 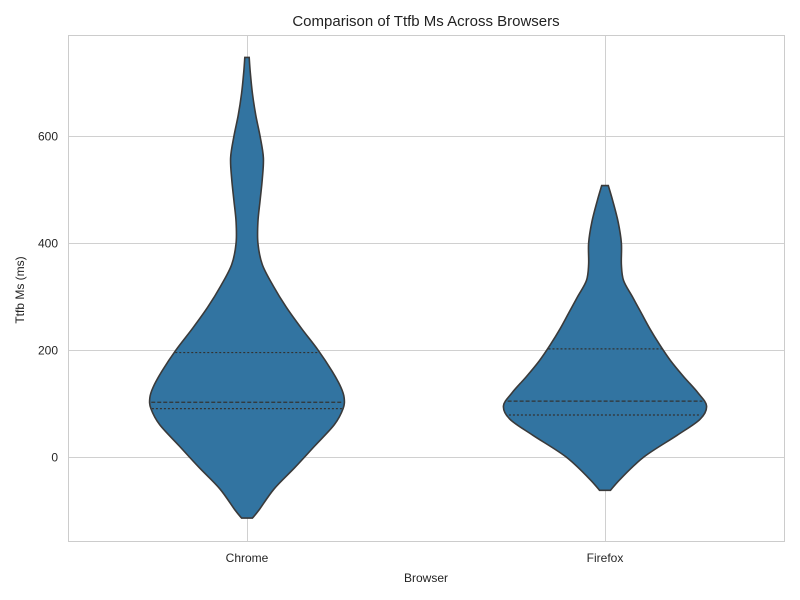 I want to click on y-tick-label: 200, so click(x=48, y=351).